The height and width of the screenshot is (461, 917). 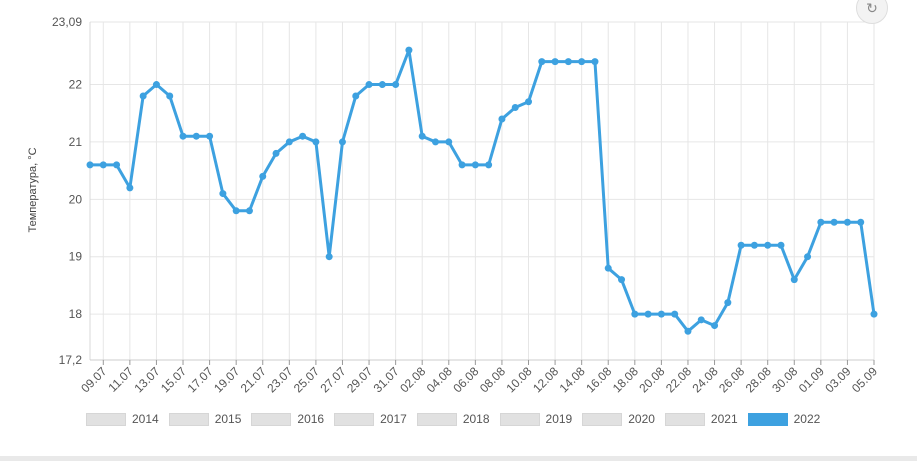 I want to click on legend-item-2021: 2021, so click(x=703, y=419).